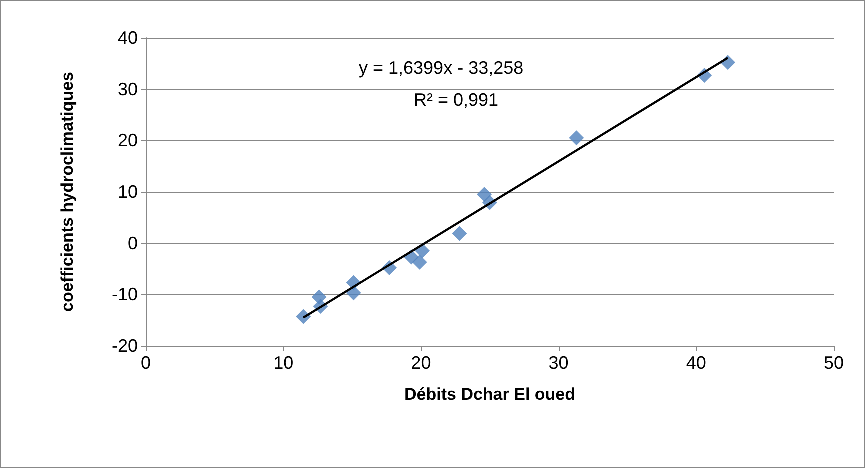  What do you see at coordinates (441, 68) in the screenshot?
I see `annotation: y = 1,6399x - 33,258` at bounding box center [441, 68].